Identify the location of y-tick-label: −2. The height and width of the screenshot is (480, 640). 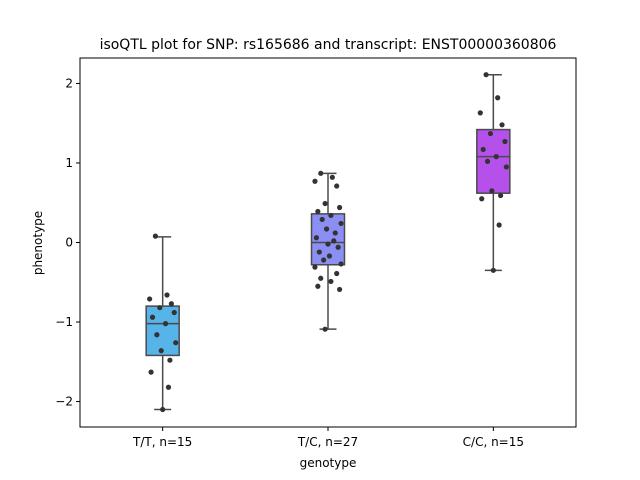
(64, 402).